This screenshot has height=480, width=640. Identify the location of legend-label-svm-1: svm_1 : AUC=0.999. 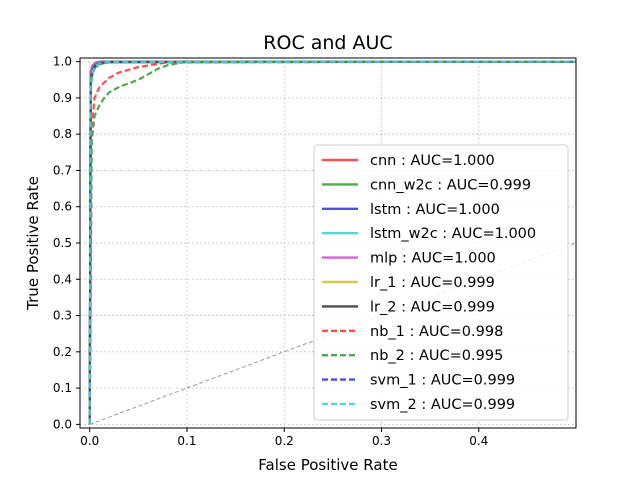
(442, 381).